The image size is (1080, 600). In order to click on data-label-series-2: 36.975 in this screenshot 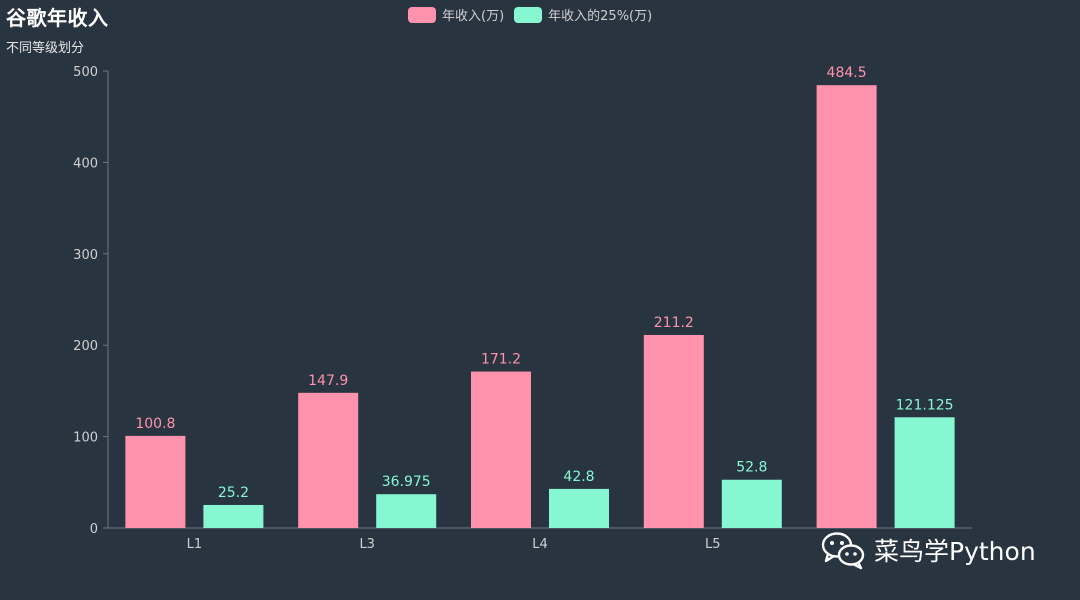, I will do `click(406, 482)`.